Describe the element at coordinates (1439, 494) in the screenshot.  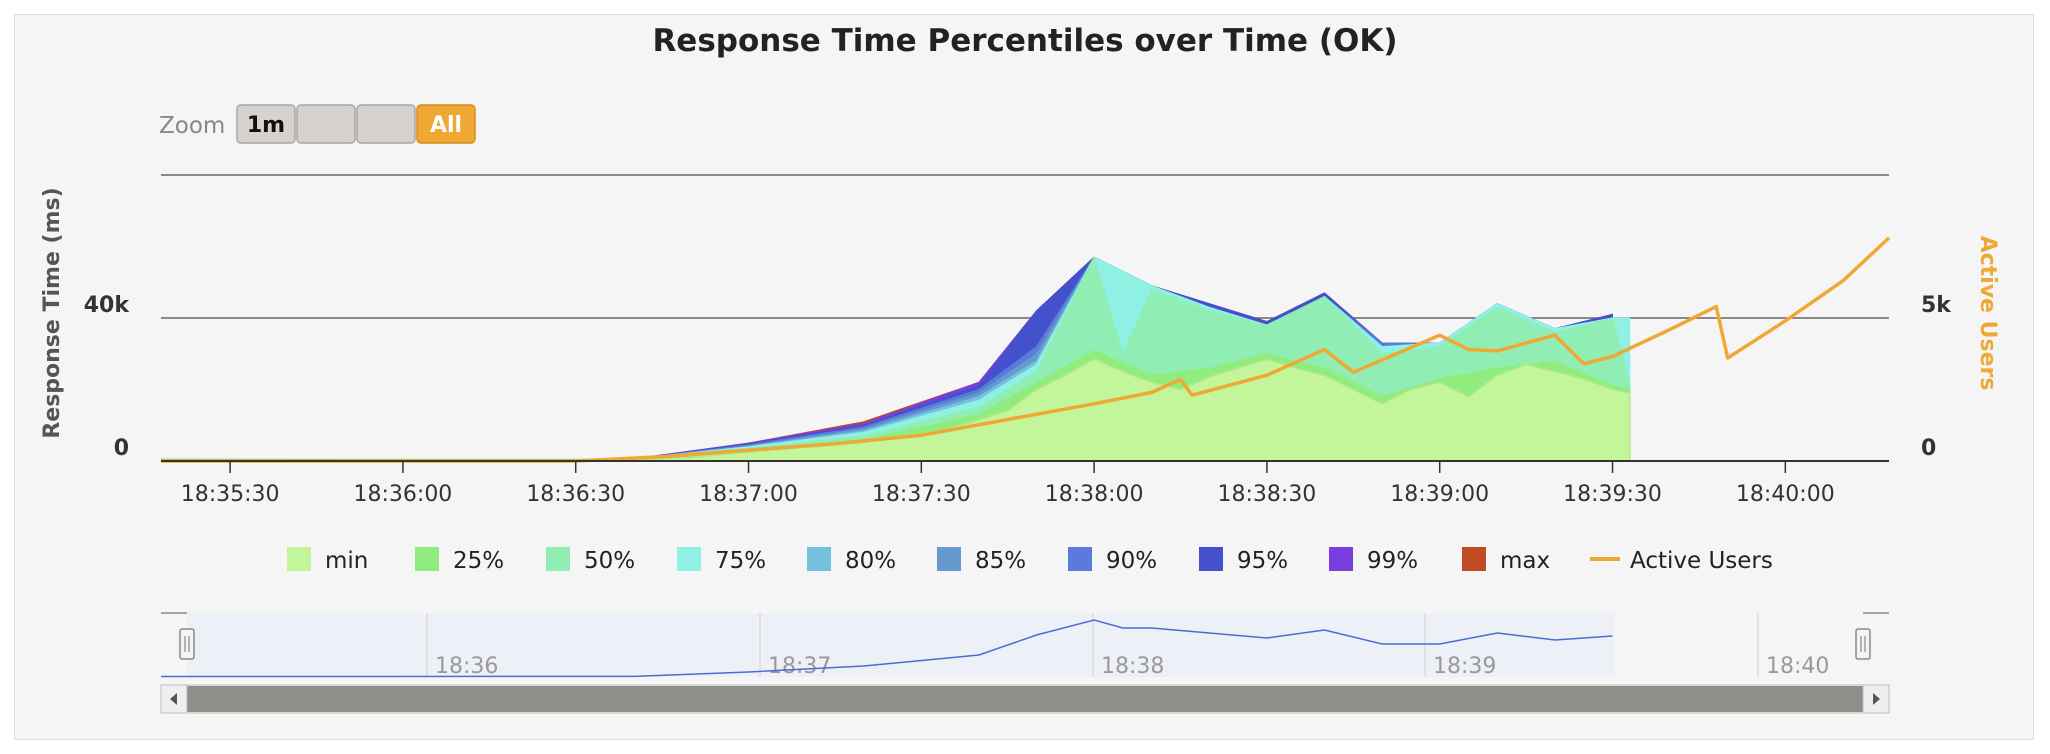
I see `x-tick-label: 18:39:00` at that location.